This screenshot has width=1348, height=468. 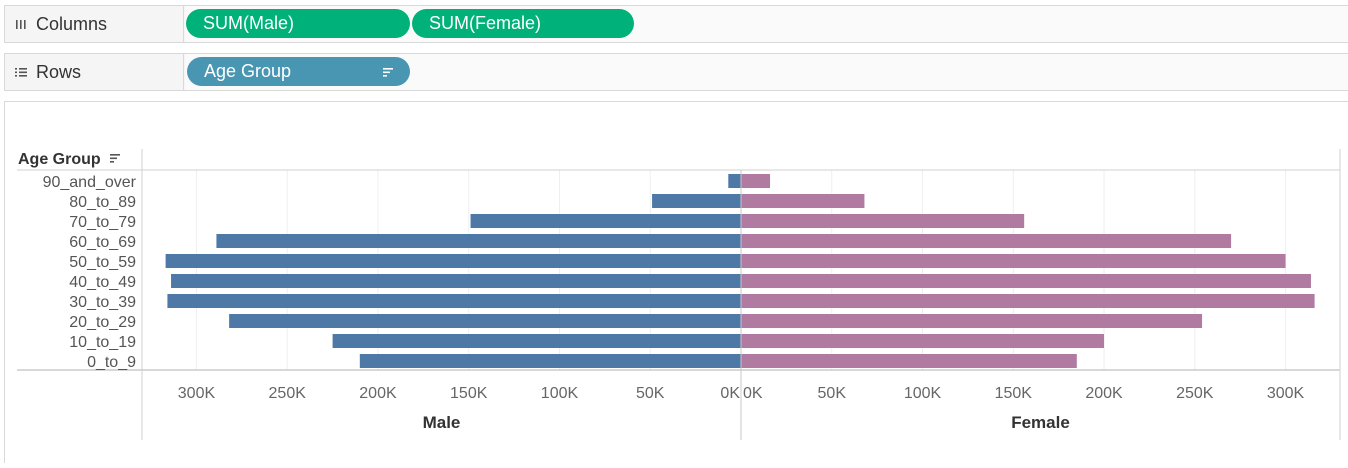 I want to click on columns-shelf-label: Columns, so click(x=94, y=24).